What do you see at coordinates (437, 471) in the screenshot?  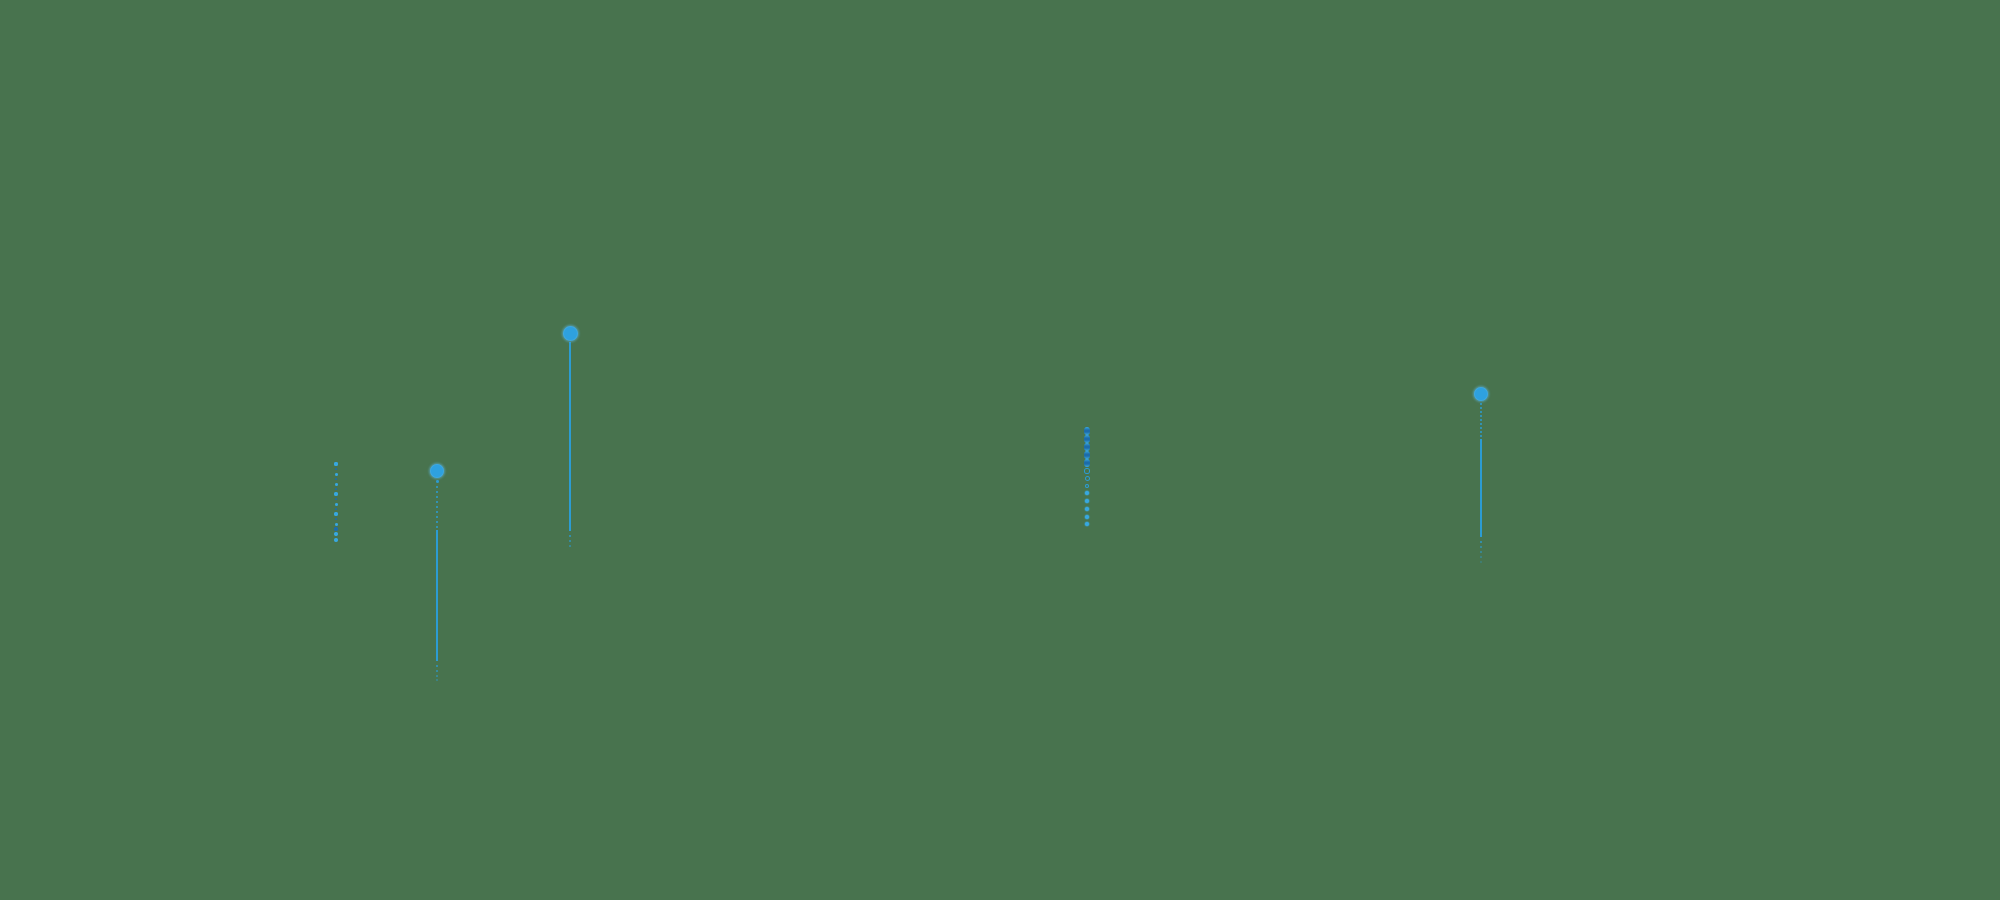 I see `rocket-left-head` at bounding box center [437, 471].